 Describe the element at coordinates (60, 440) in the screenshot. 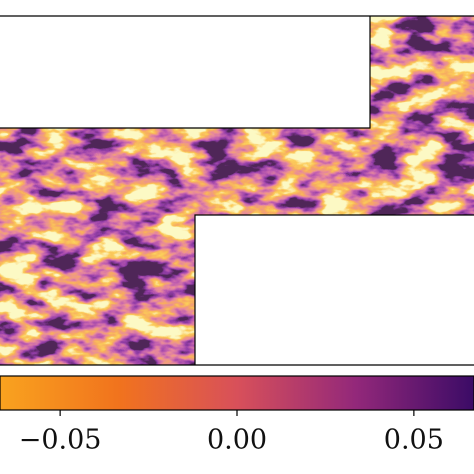

I see `tick-label: −0.05` at that location.